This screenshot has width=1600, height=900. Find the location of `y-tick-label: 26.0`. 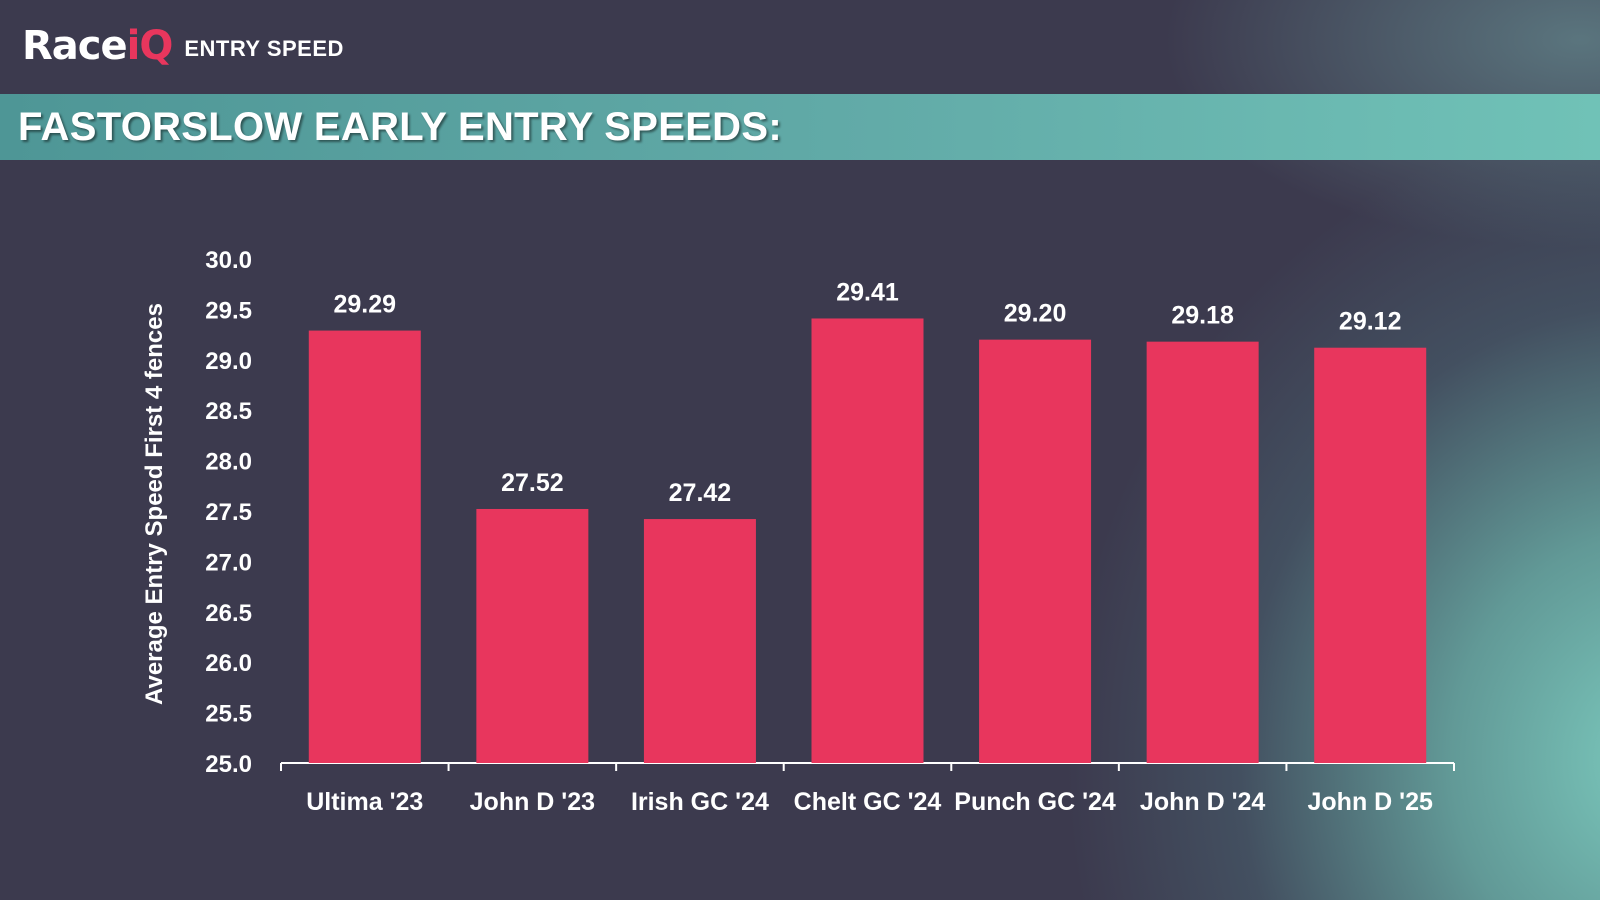

y-tick-label: 26.0 is located at coordinates (228, 663).